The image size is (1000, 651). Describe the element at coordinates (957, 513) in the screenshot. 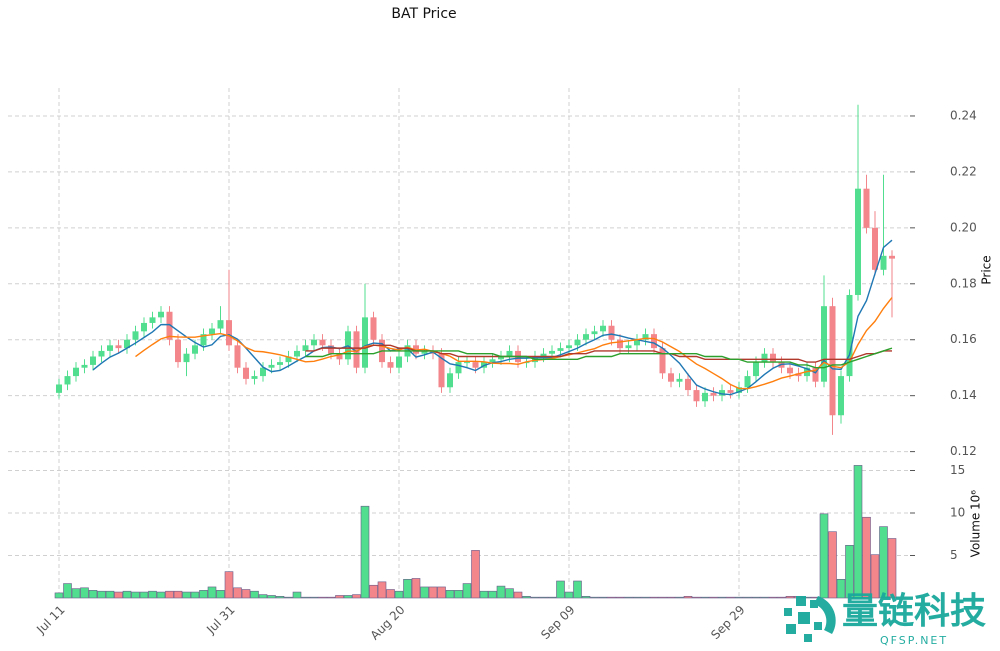

I see `y2-tick-label: 10` at that location.